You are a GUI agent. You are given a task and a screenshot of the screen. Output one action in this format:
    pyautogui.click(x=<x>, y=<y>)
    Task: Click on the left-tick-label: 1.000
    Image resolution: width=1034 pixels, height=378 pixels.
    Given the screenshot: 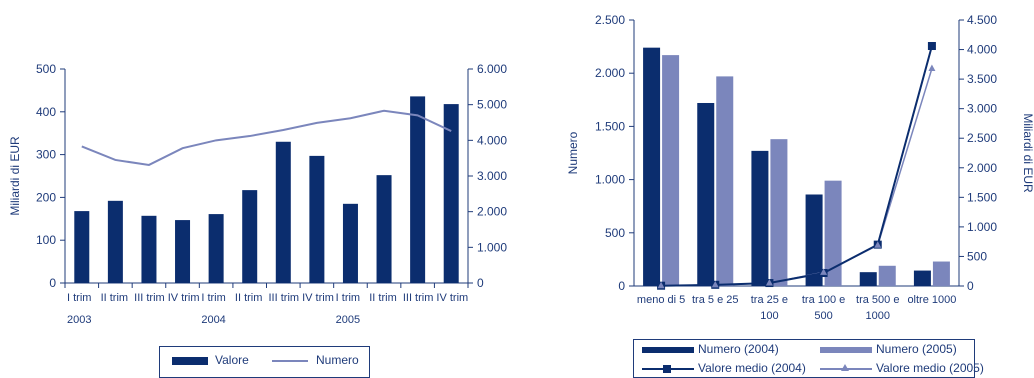 What is the action you would take?
    pyautogui.click(x=610, y=180)
    